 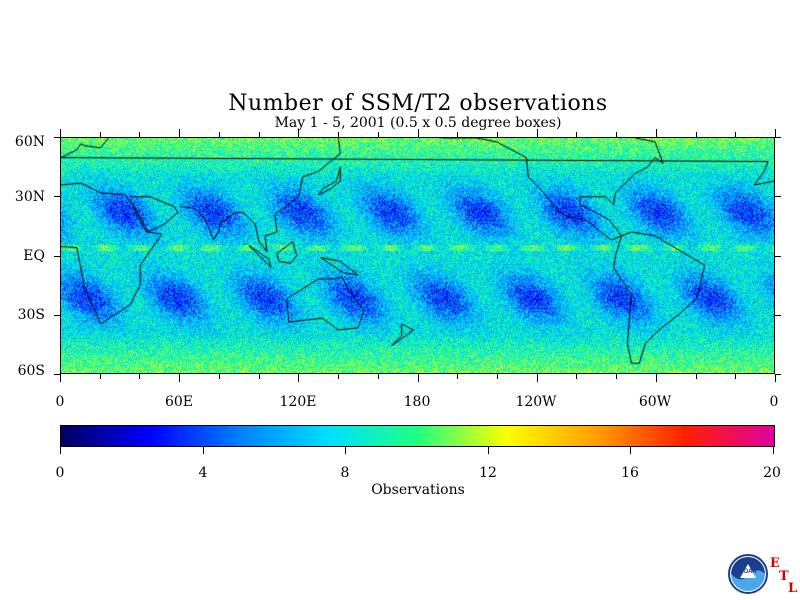 What do you see at coordinates (34, 256) in the screenshot?
I see `lat-label-eq: EQ` at bounding box center [34, 256].